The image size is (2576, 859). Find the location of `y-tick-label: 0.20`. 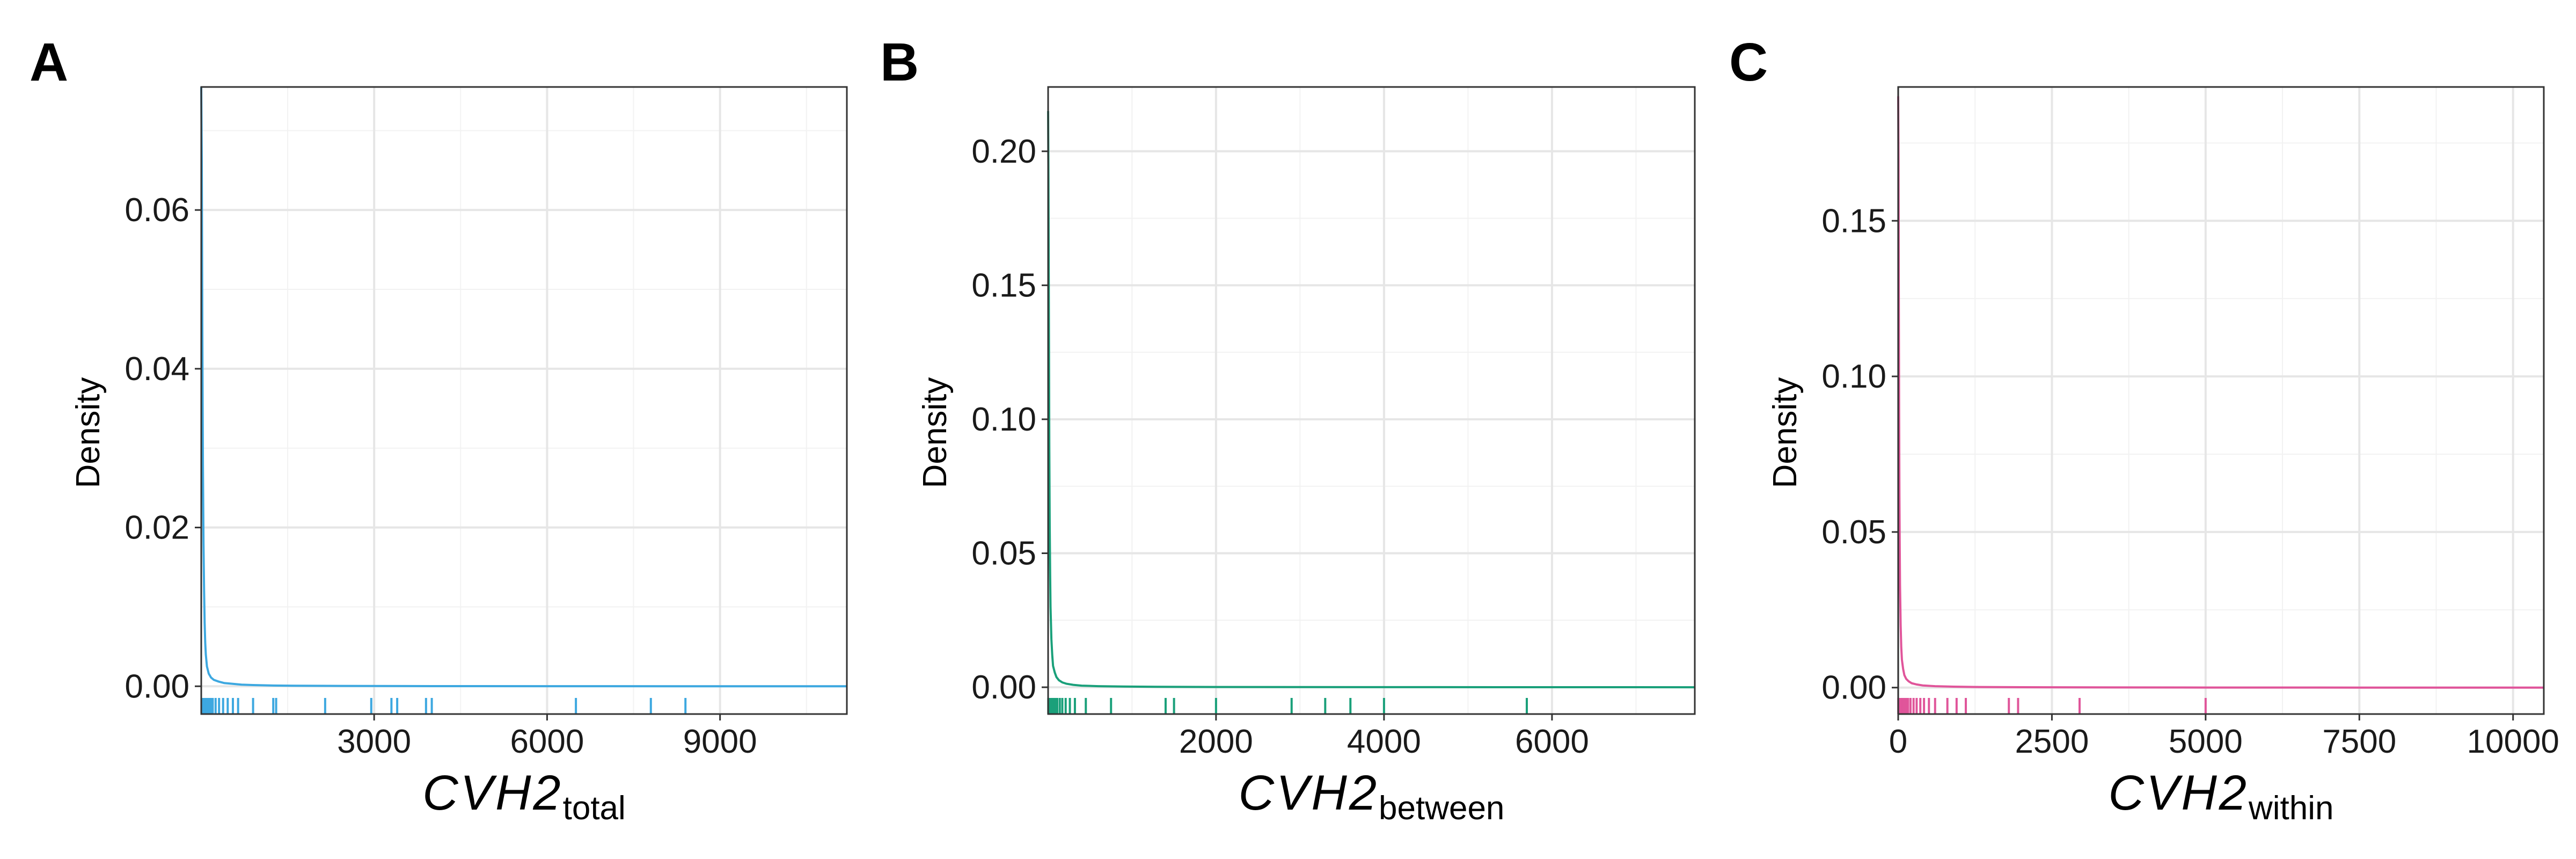

y-tick-label: 0.20 is located at coordinates (1003, 151).